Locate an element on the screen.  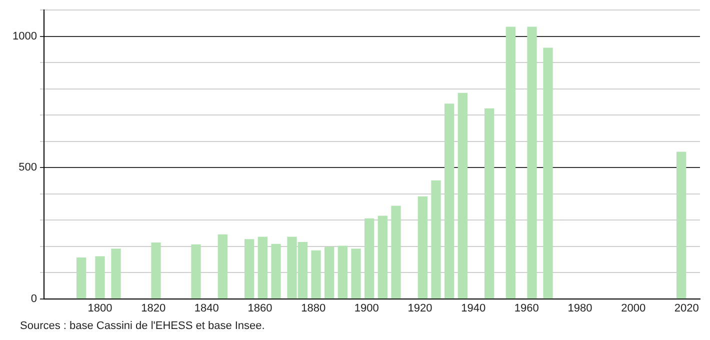
y-tick-label: 500 is located at coordinates (27, 168).